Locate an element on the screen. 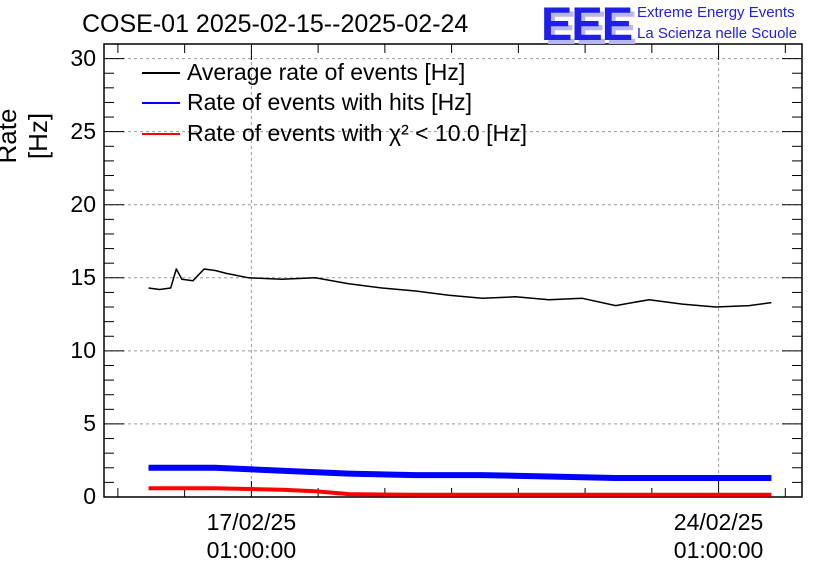 Image resolution: width=836 pixels, height=572 pixels. eee-logo: EEE is located at coordinates (587, 25).